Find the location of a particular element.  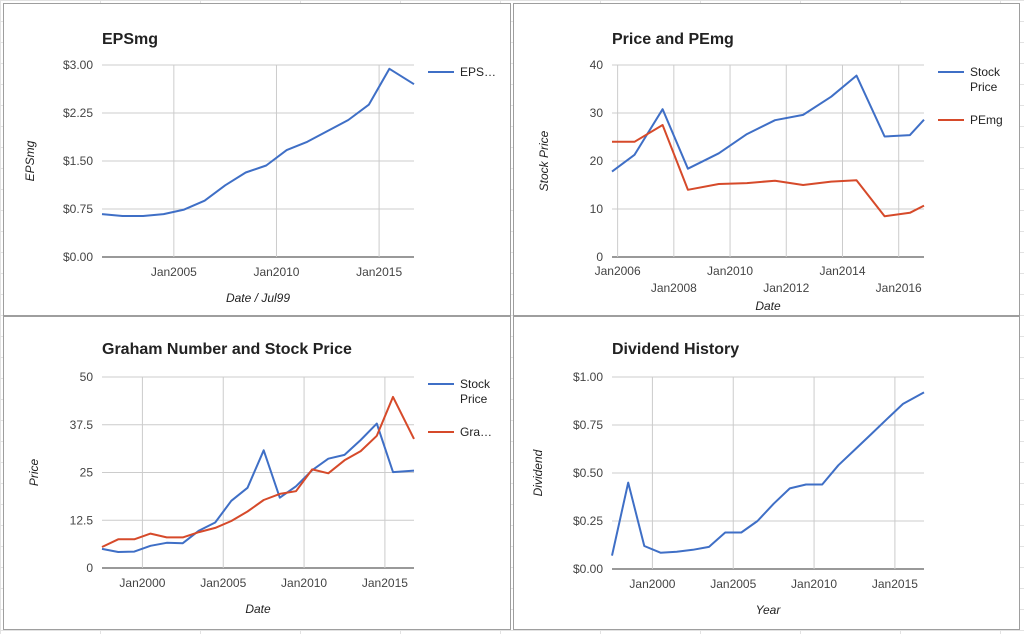

x-tick-label: Jan2012 is located at coordinates (786, 288).